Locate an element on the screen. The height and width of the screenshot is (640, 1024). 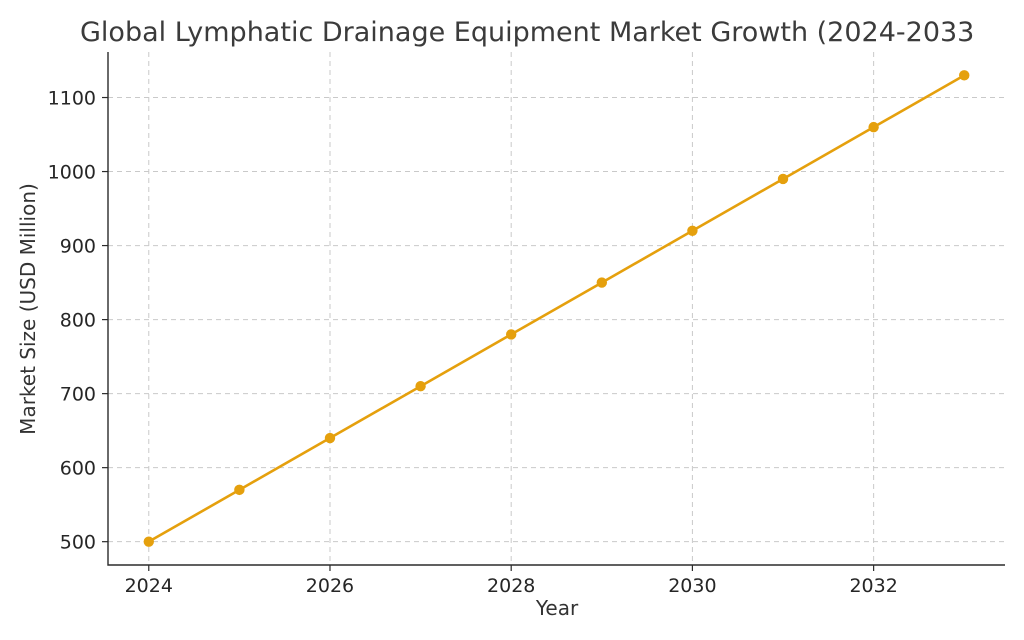
y-tick-label: 800 is located at coordinates (78, 321).